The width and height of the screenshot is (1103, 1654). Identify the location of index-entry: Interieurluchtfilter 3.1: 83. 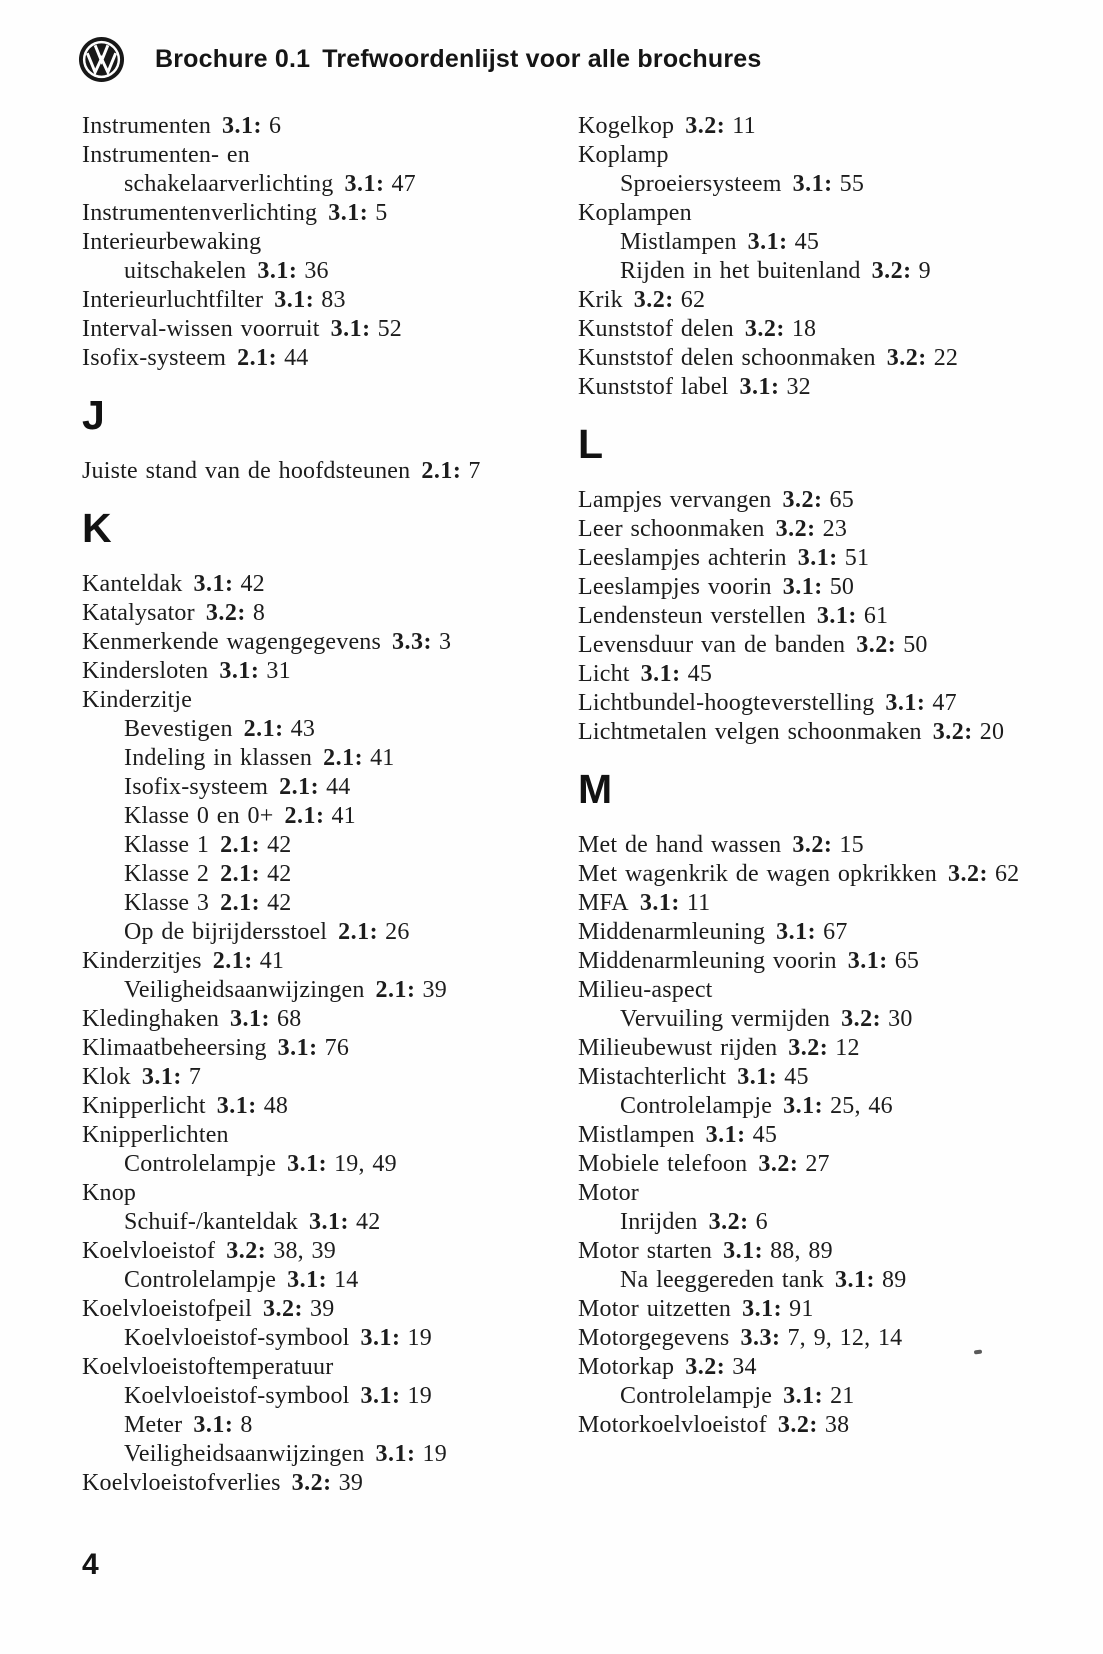
(332, 300).